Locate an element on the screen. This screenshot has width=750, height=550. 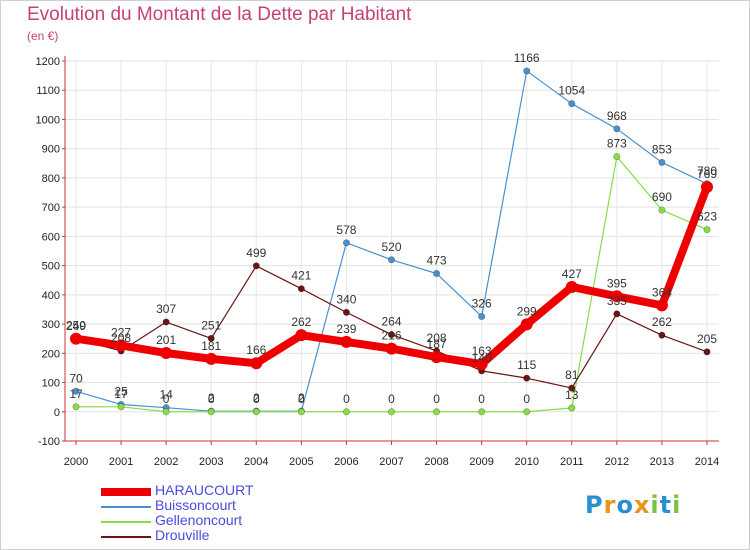
x-tick-label: 2013 is located at coordinates (662, 462).